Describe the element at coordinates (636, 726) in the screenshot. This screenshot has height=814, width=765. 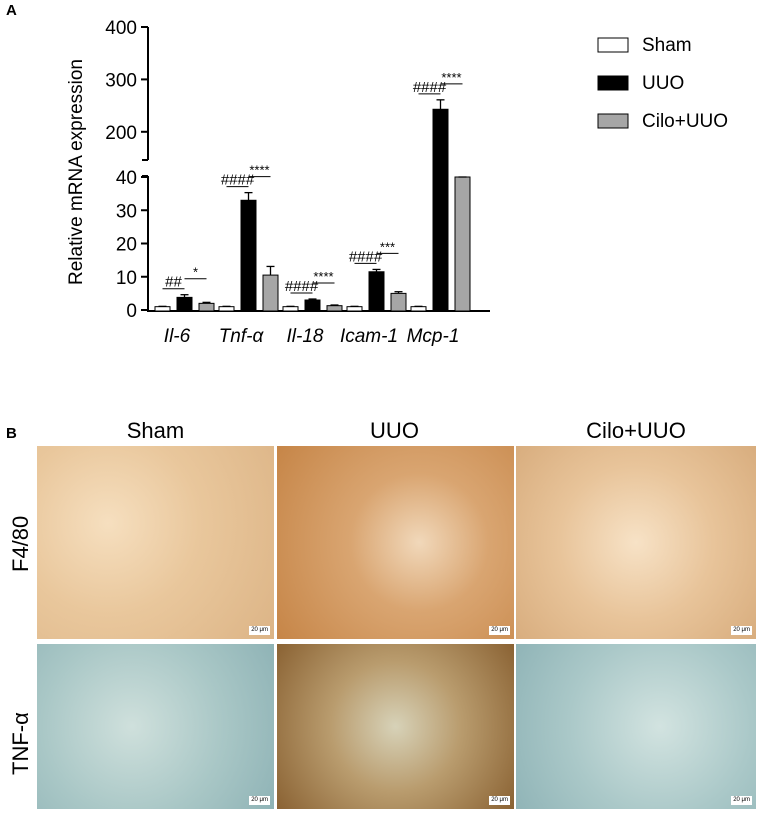
I see `micrograph-tnf-cilo-uuo: 20 μm` at that location.